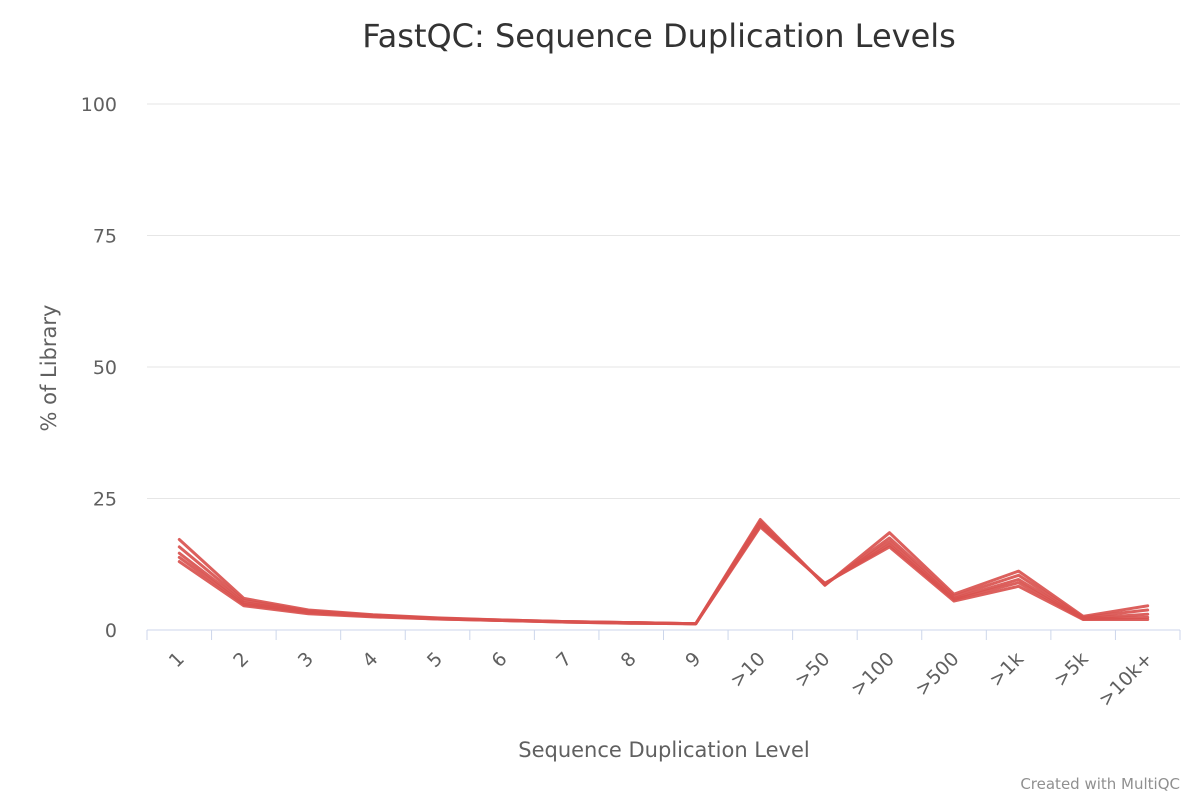  I want to click on x-axis: 1 2 3 4 5 6 7 8 9 >10 >50 >100 >500 >1k >5k >10k+, so click(663, 670).